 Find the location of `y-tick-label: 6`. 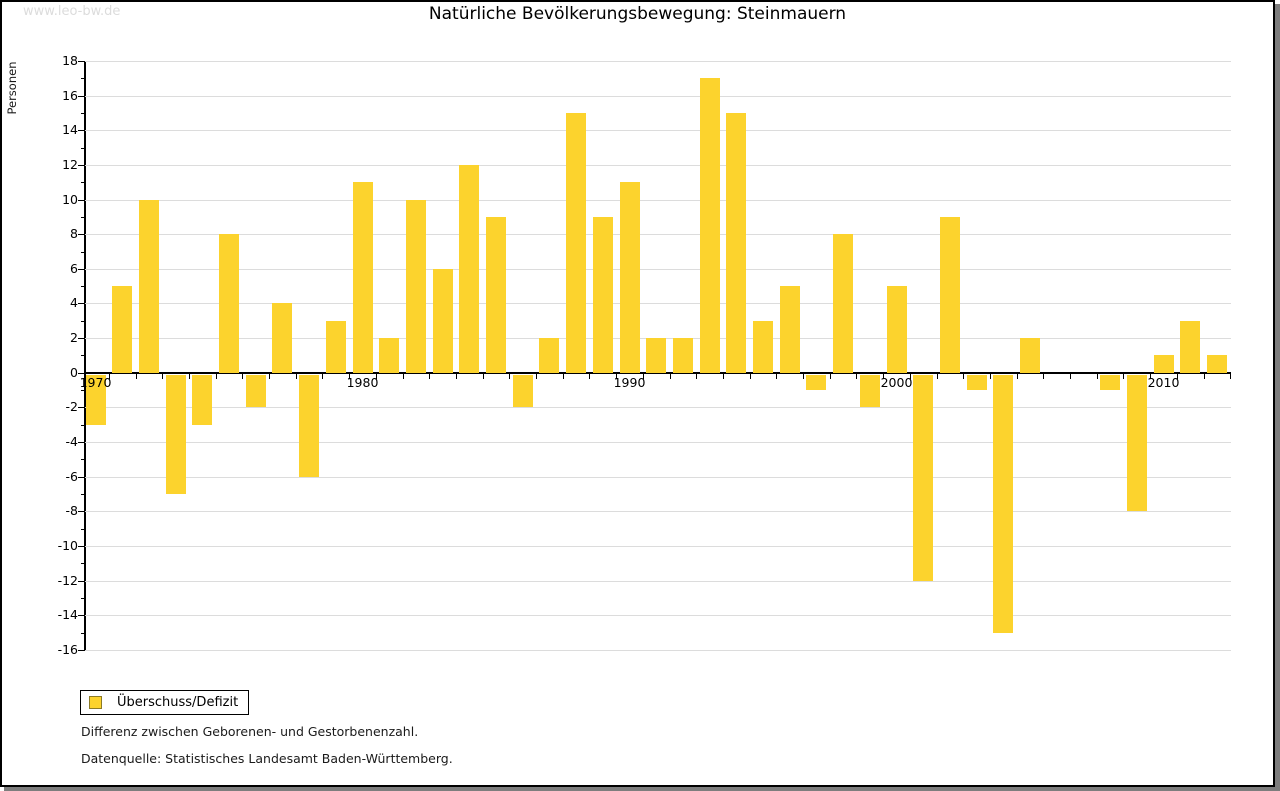

y-tick-label: 6 is located at coordinates (74, 268).